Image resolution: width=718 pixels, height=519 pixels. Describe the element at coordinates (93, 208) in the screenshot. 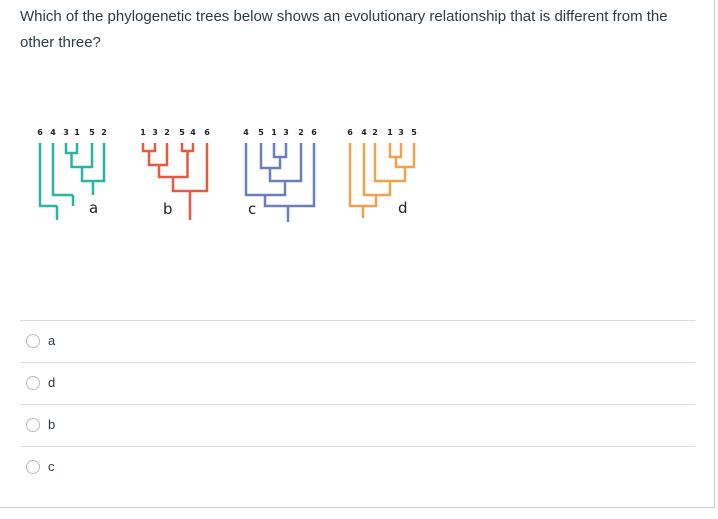

I see `svg-text: a` at that location.